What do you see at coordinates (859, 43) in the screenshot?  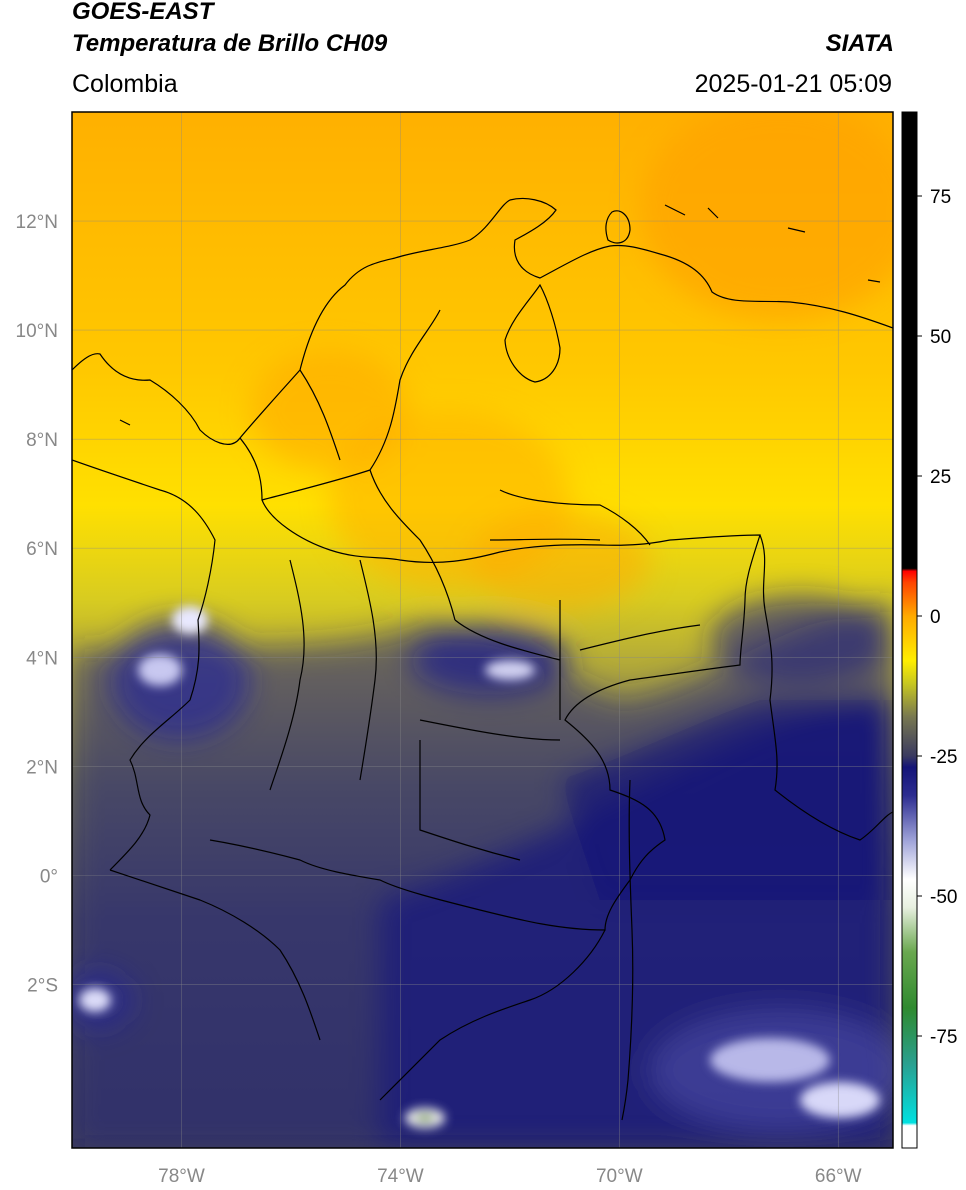 I see `agency-label: SIATA` at bounding box center [859, 43].